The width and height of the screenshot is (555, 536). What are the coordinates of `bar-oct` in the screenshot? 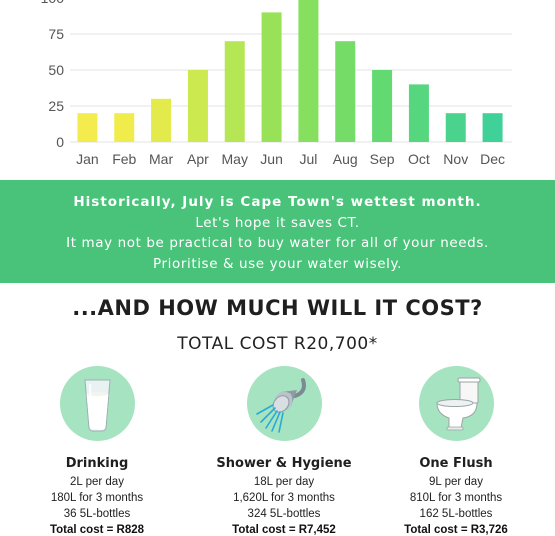 It's located at (418, 113).